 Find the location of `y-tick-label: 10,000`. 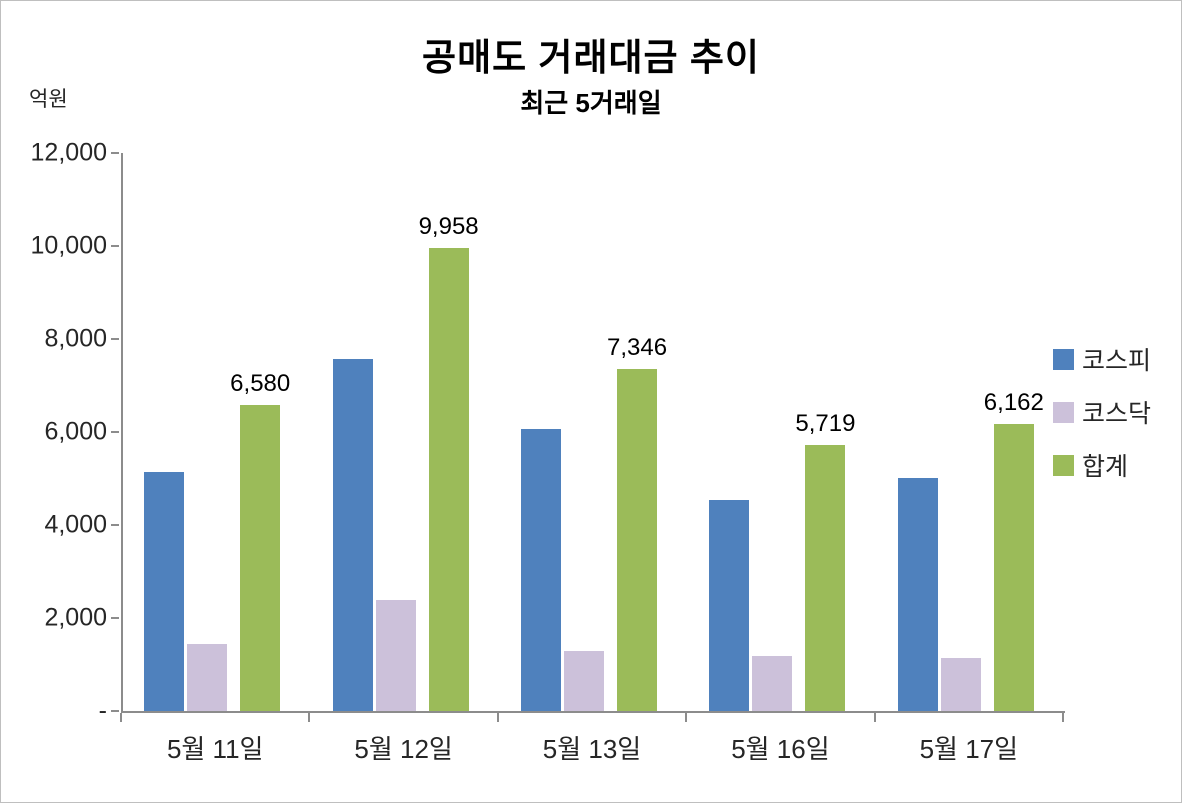

y-tick-label: 10,000 is located at coordinates (68, 245).